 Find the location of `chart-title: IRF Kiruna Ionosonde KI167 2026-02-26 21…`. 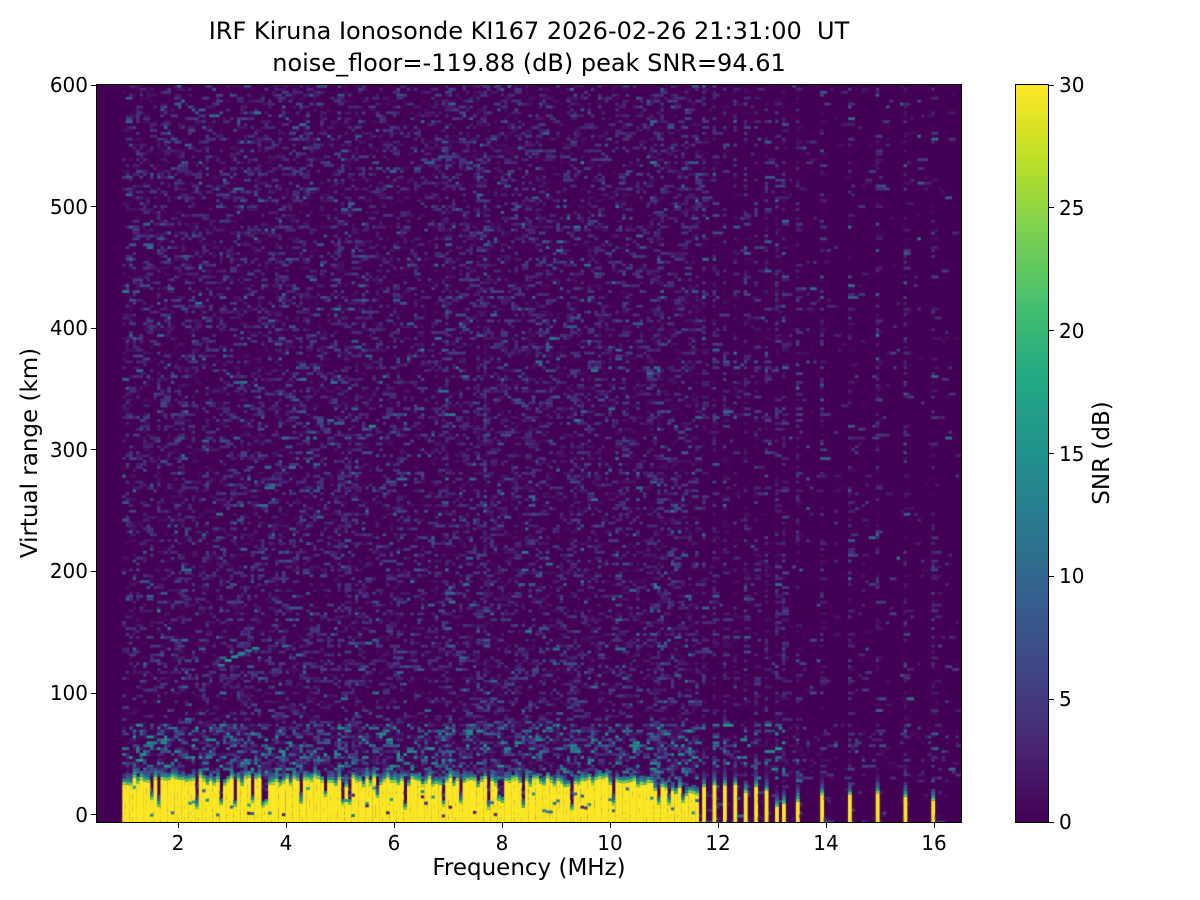

chart-title: IRF Kiruna Ionosonde KI167 2026-02-26 21… is located at coordinates (529, 31).